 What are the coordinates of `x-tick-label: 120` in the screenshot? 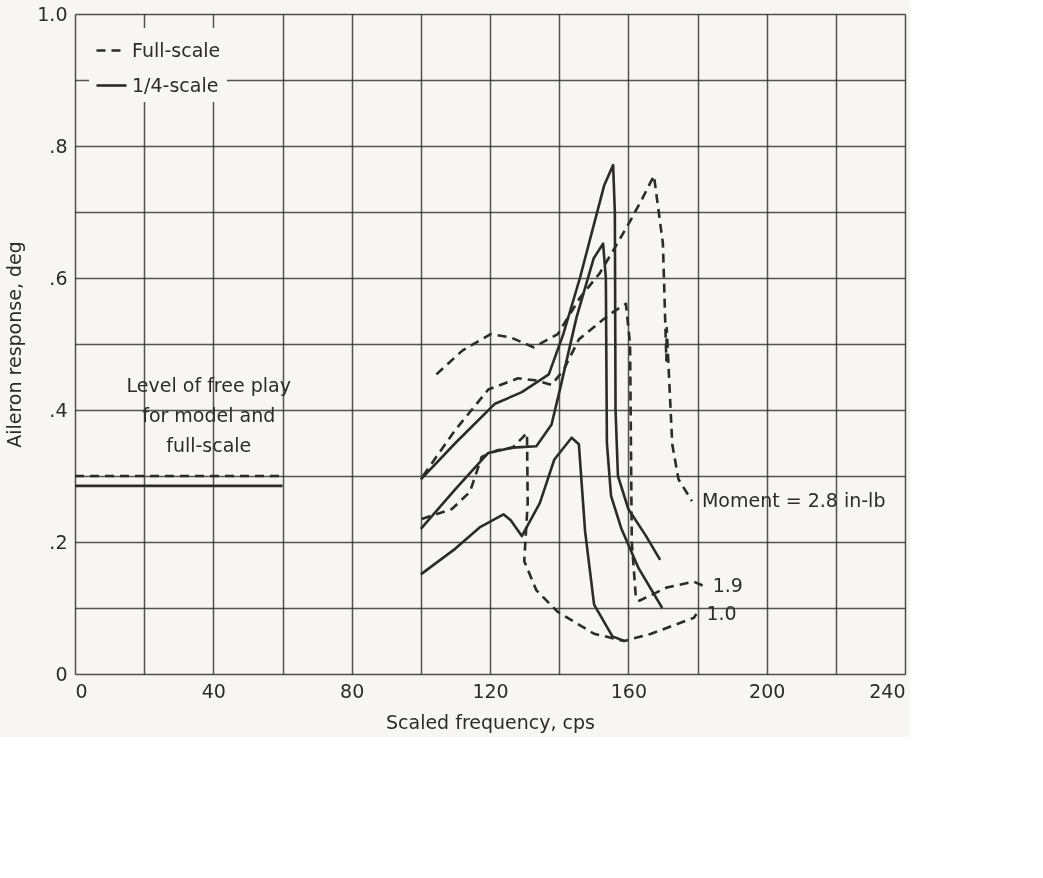 It's located at (490, 690).